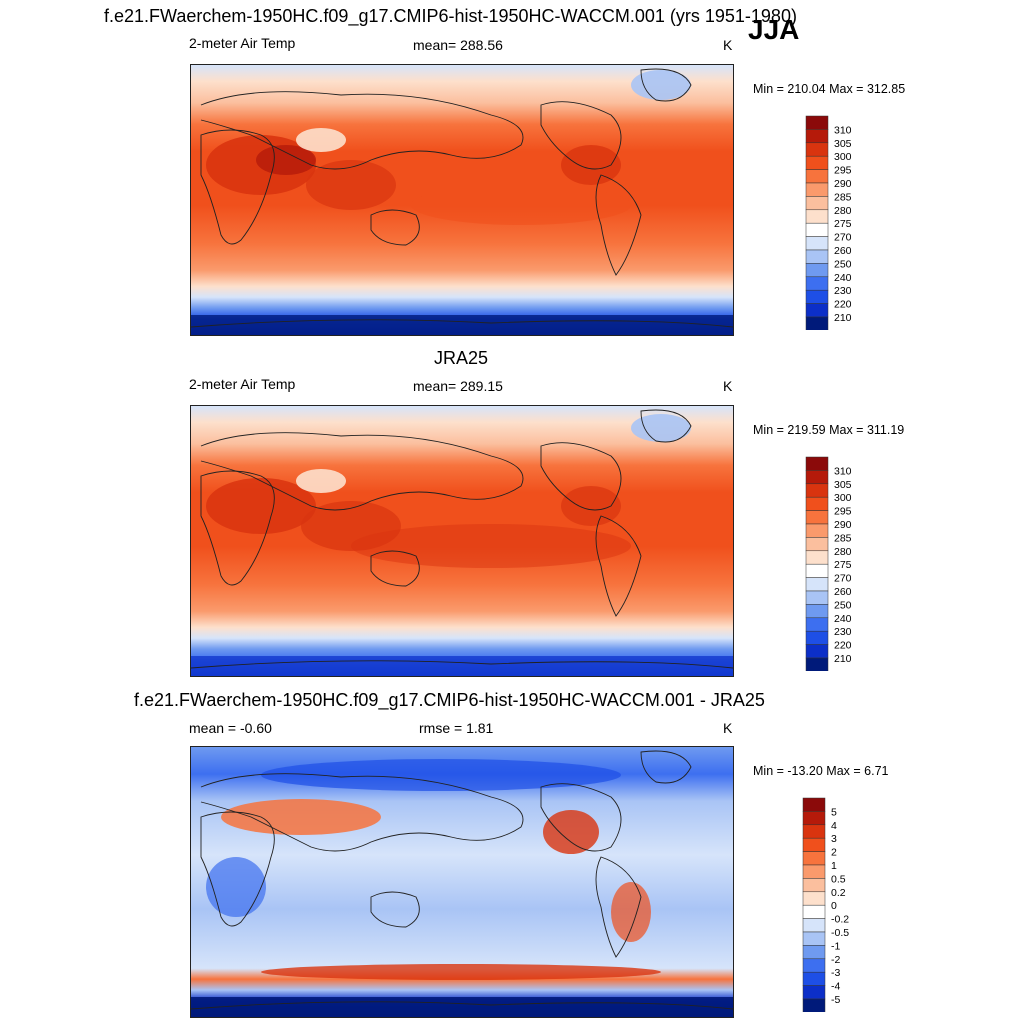 The height and width of the screenshot is (1024, 1024). I want to click on panel2-title: JRA25, so click(461, 358).